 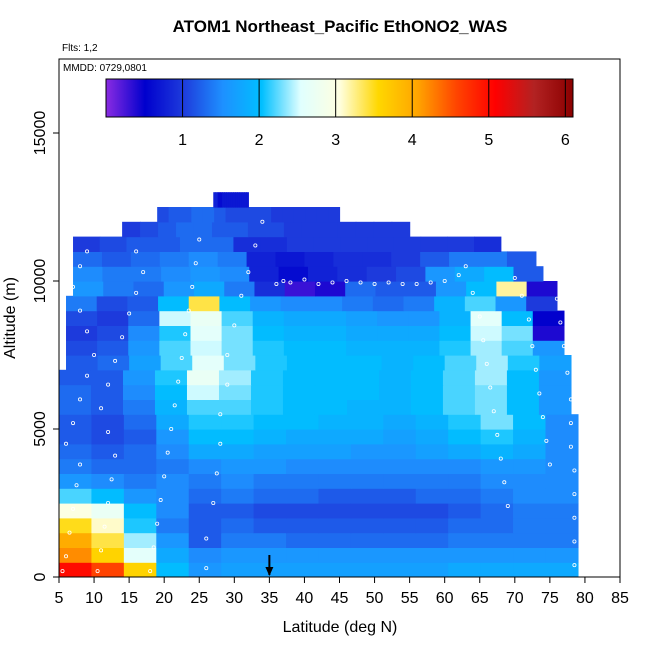 What do you see at coordinates (105, 68) in the screenshot?
I see `mmdd-label: MMDD: 0729,0801` at bounding box center [105, 68].